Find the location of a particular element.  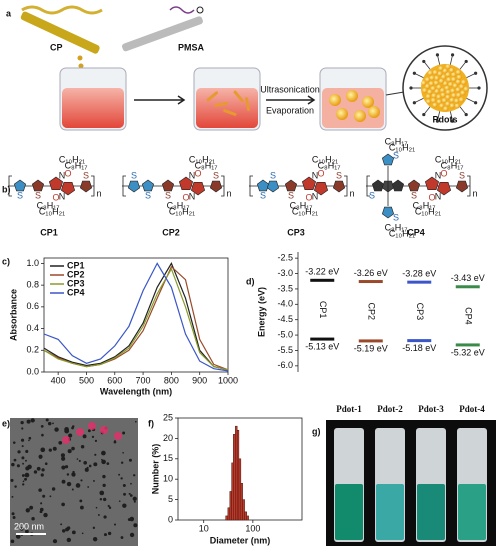

beaker-liquid is located at coordinates (93, 108).